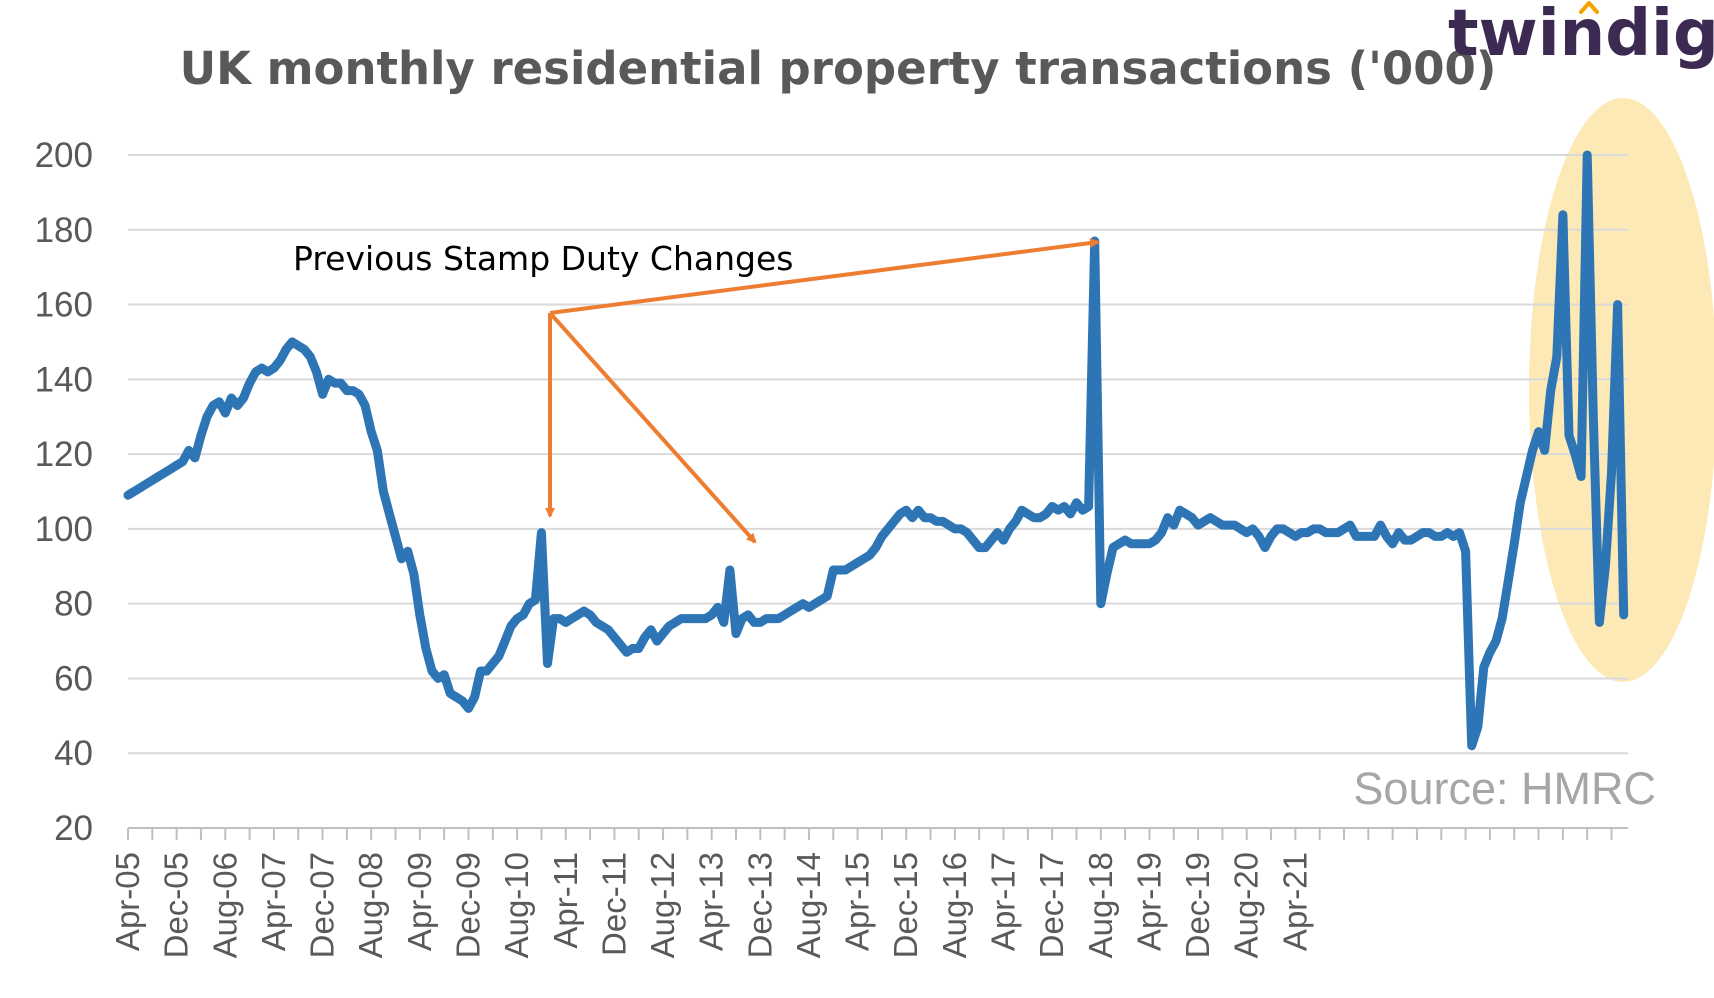 This screenshot has height=998, width=1714. Describe the element at coordinates (1100, 905) in the screenshot. I see `x-tick-label: Aug-18` at that location.